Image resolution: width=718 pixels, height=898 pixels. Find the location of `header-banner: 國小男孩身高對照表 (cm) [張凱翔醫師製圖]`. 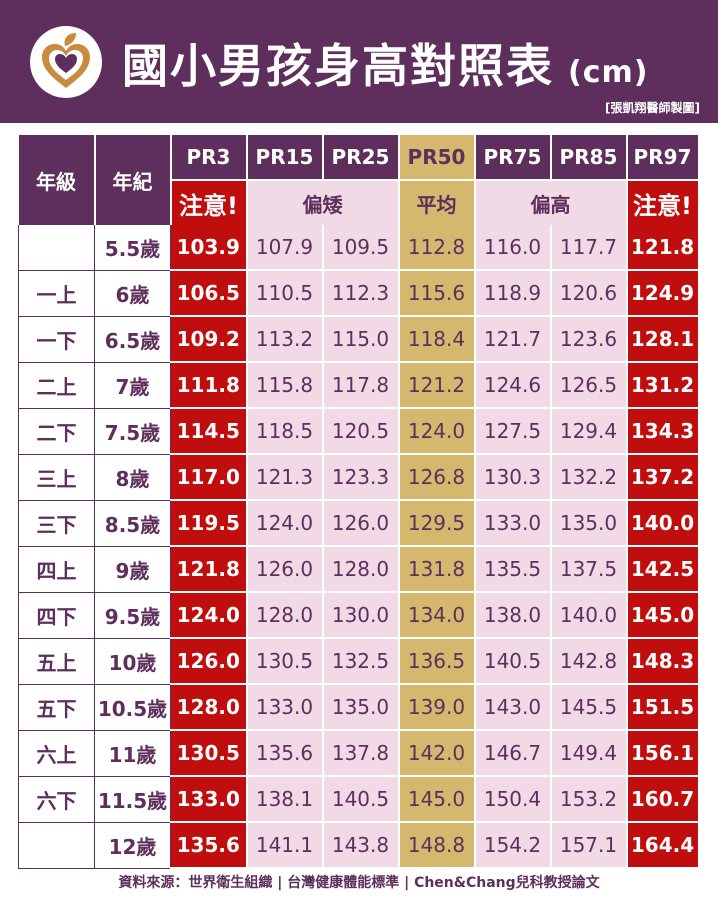

header-banner: 國小男孩身高對照表 (cm) [張凱翔醫師製圖] is located at coordinates (359, 61).